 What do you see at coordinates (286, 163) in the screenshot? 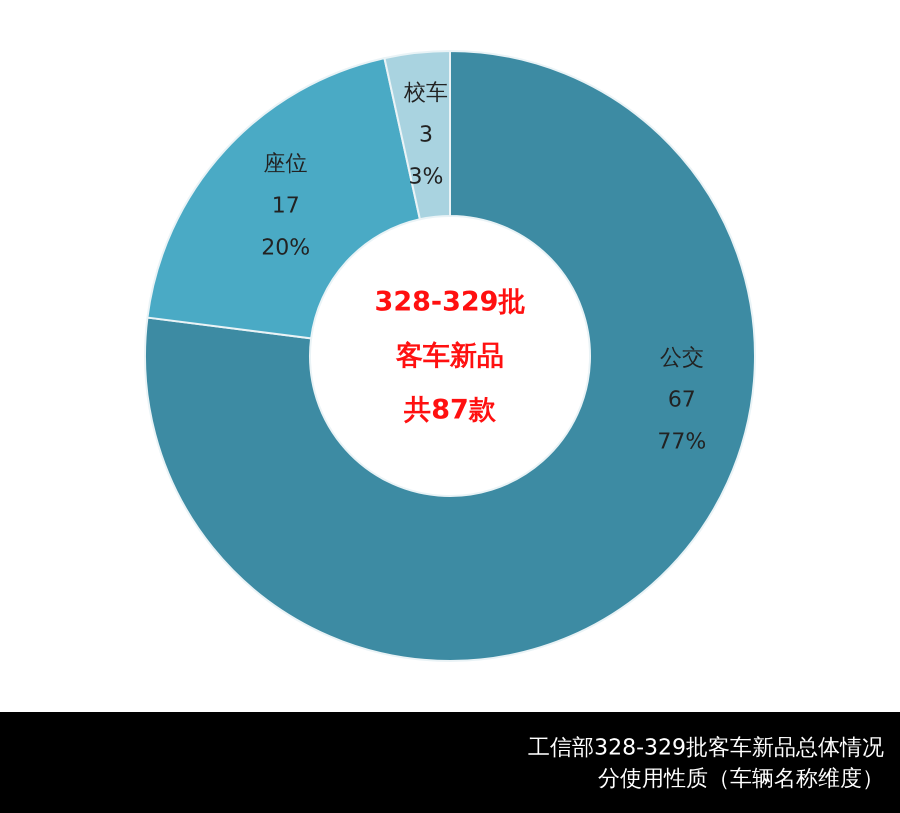
I see `slice-label: 座位` at bounding box center [286, 163].